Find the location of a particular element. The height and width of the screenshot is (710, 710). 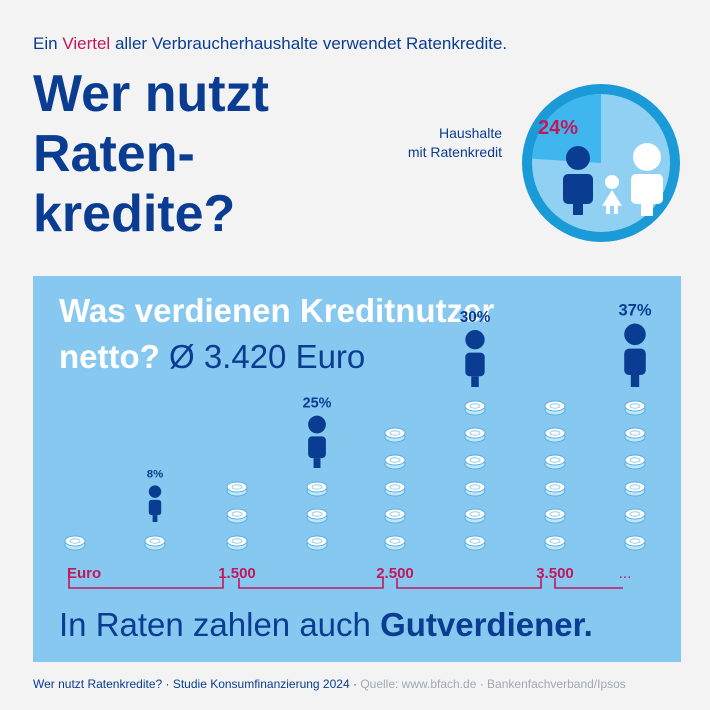

x-tick-label: 3.500 is located at coordinates (555, 573).